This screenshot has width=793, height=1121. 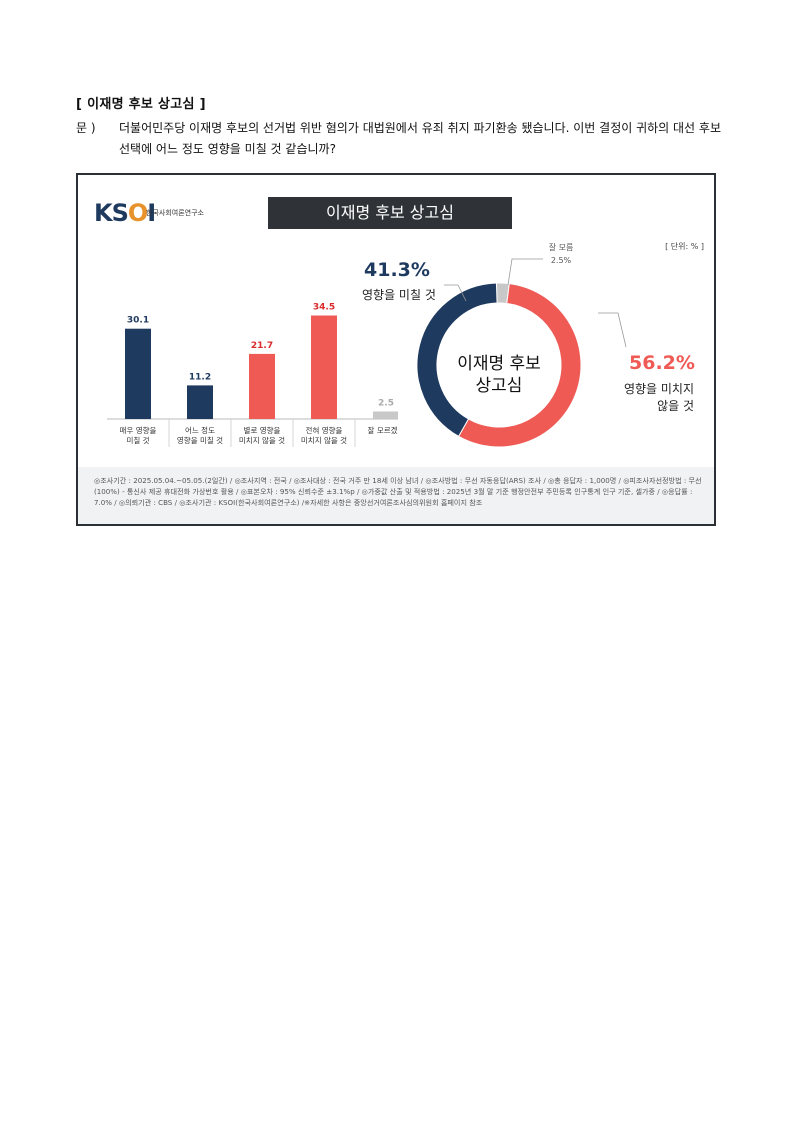 I want to click on donut-label-no-affect: 영향을 미치지 않을 것, so click(x=646, y=398).